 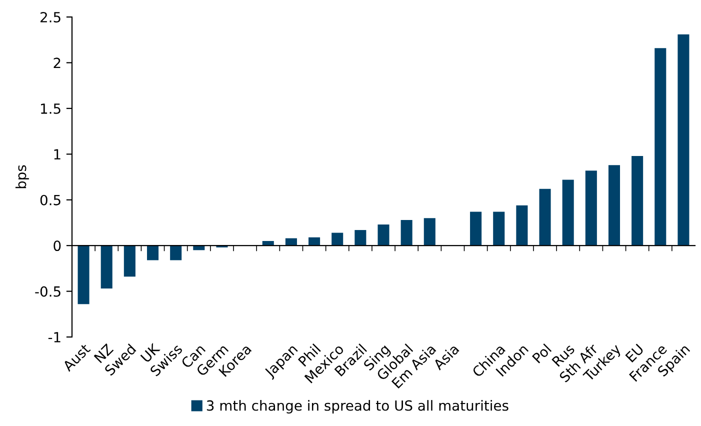 I want to click on legend-label: 3 mth change in spread to US all maturities, so click(x=357, y=407).